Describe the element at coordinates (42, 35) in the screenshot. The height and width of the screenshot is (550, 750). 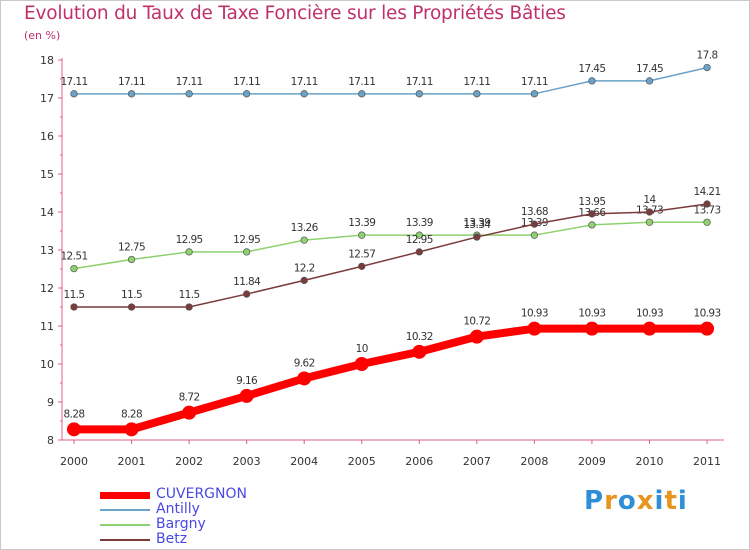
I see `y-axis-unit-label: (en %)` at that location.